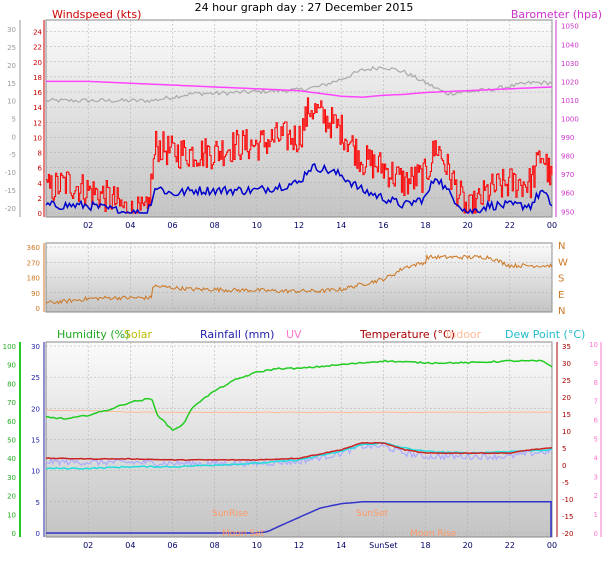  Describe the element at coordinates (243, 534) in the screenshot. I see `annotation-moonset: Moon Set` at that location.